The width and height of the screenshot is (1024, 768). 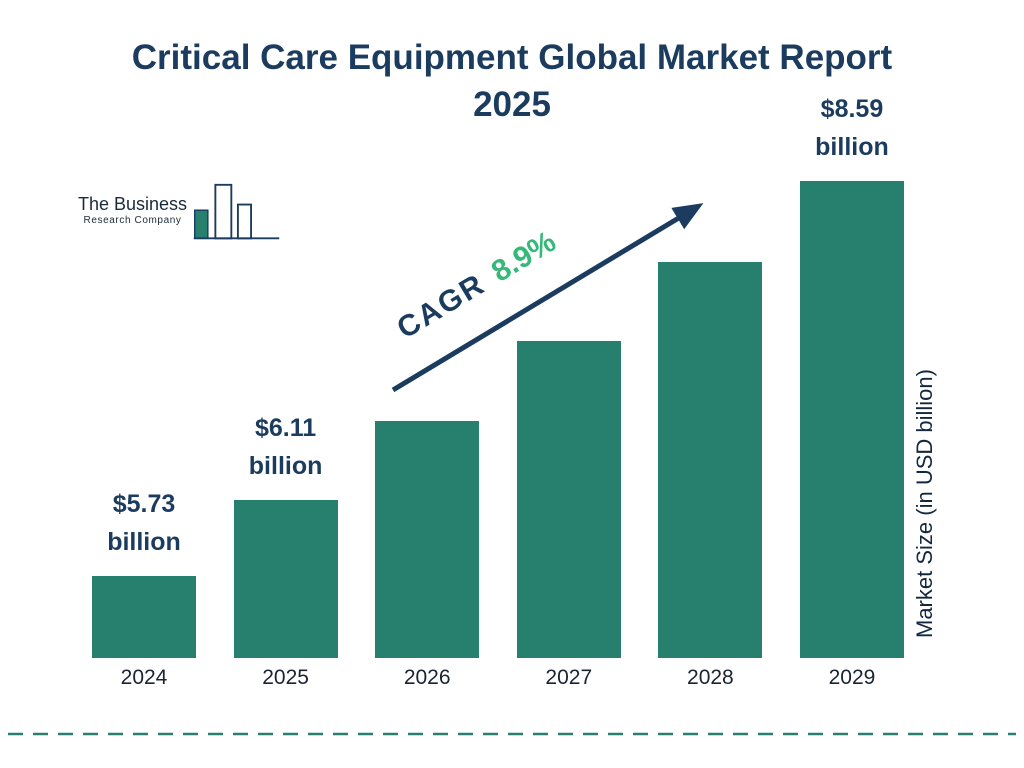 I want to click on y-axis-label: Market Size (in USD billion), so click(x=924, y=504).